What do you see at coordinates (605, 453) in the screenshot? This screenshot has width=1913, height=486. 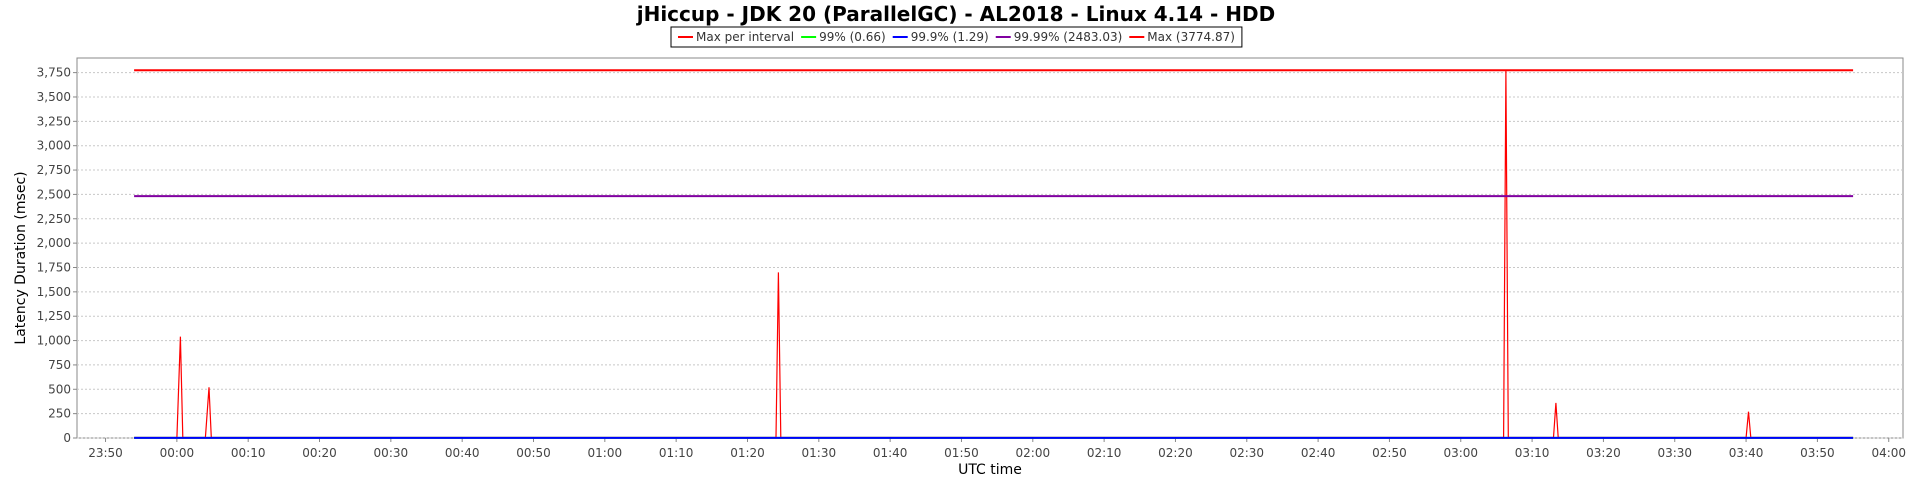 I see `x-tick-label: 01:00` at bounding box center [605, 453].